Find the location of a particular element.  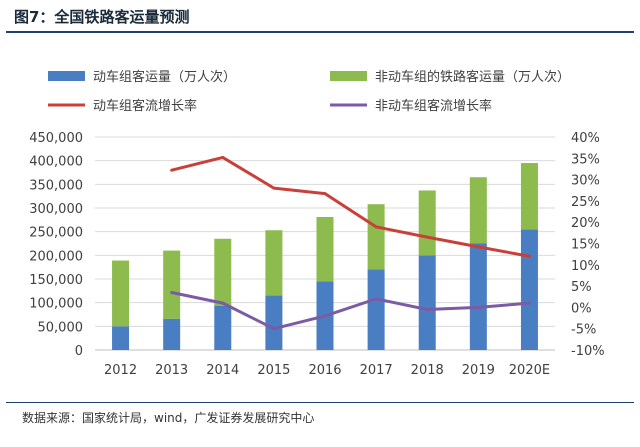

legend-label: 非动车组的铁路客运量（万人次） is located at coordinates (472, 77).